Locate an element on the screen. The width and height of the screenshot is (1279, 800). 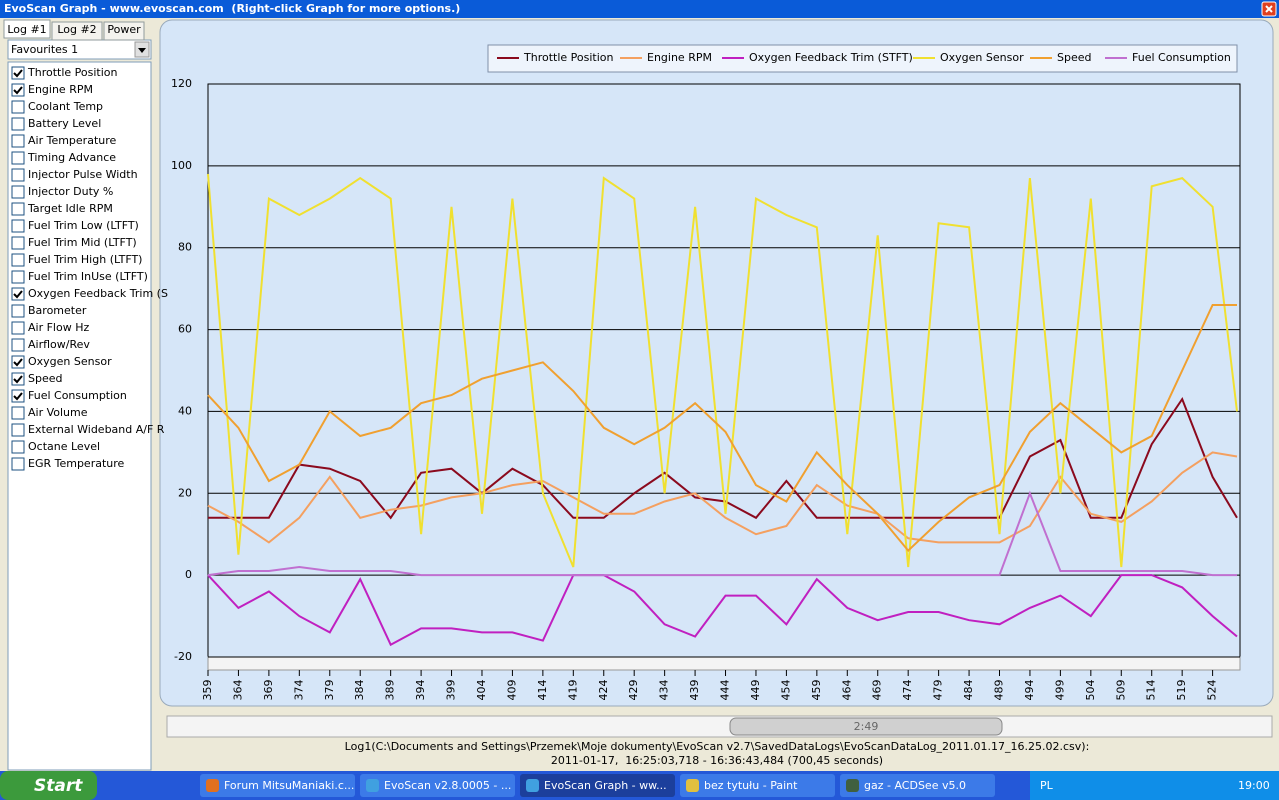
parameter-label: Coolant Temp is located at coordinates (65, 106).